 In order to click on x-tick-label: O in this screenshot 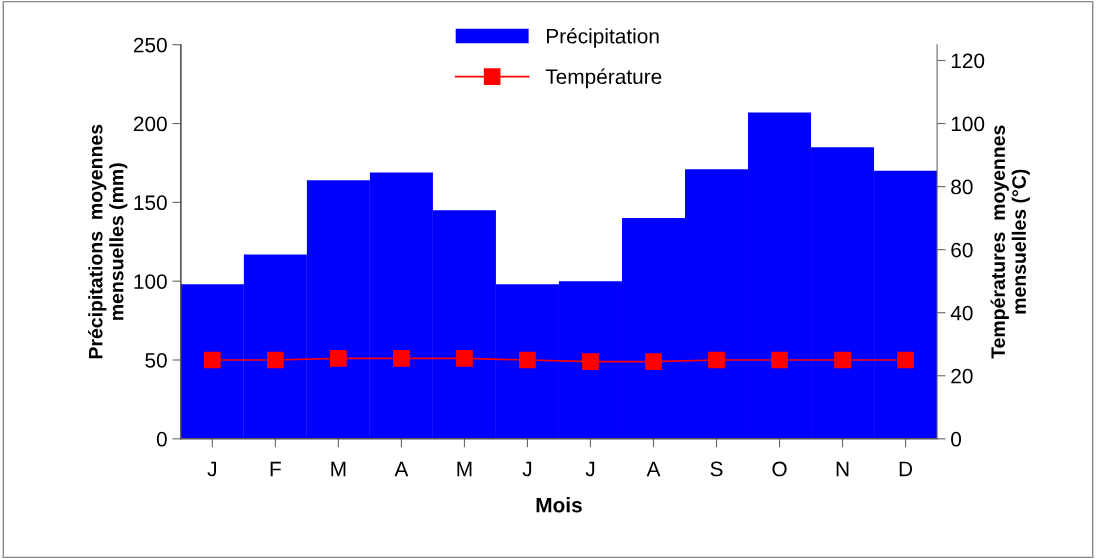, I will do `click(779, 469)`.